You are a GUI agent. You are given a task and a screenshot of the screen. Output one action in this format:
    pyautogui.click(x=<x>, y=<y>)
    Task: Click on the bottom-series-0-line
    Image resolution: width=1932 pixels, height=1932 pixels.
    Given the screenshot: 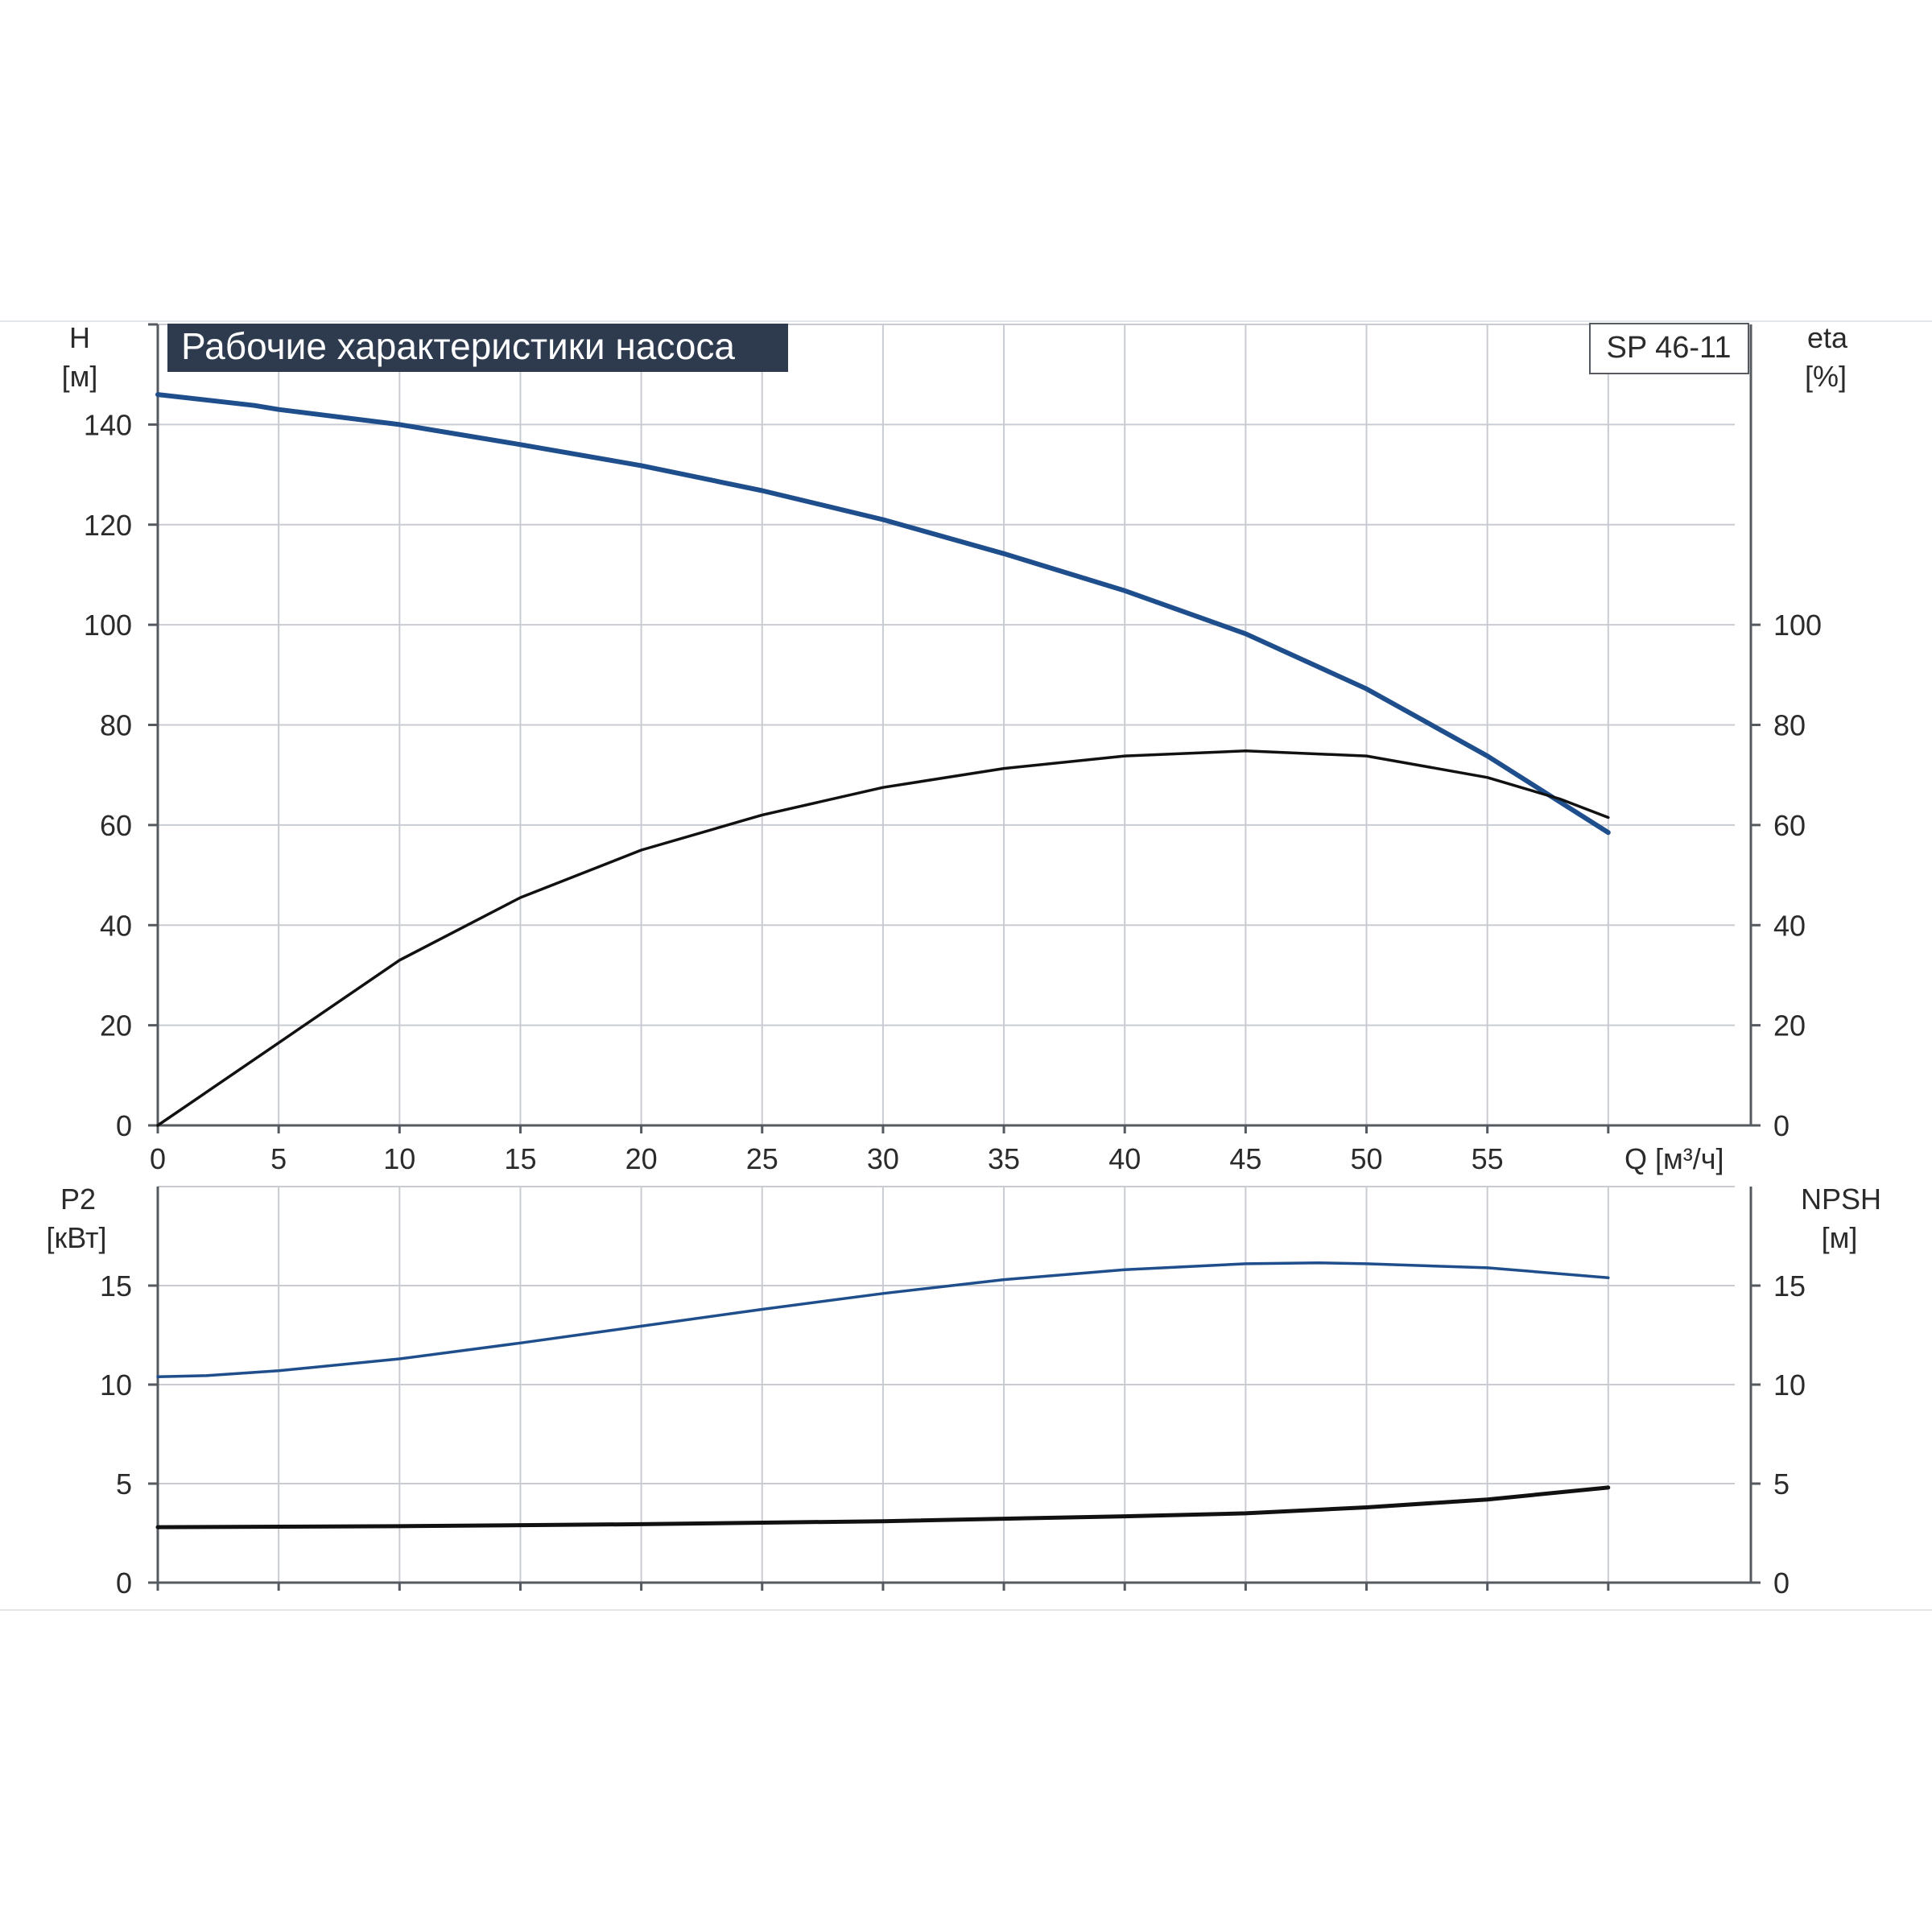 What is the action you would take?
    pyautogui.click(x=883, y=1319)
    